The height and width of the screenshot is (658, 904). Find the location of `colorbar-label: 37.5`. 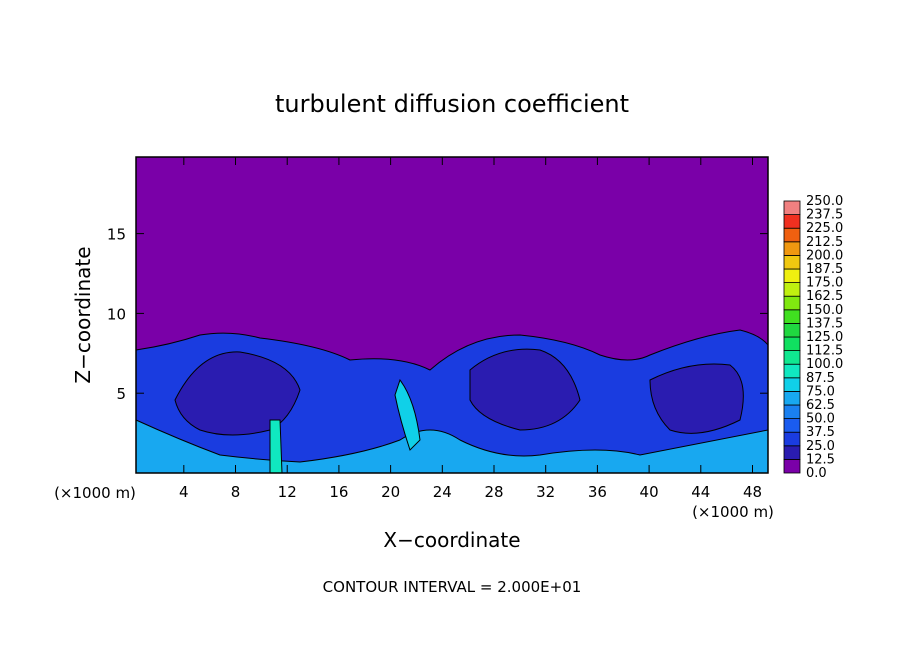

colorbar-label: 37.5 is located at coordinates (820, 432).